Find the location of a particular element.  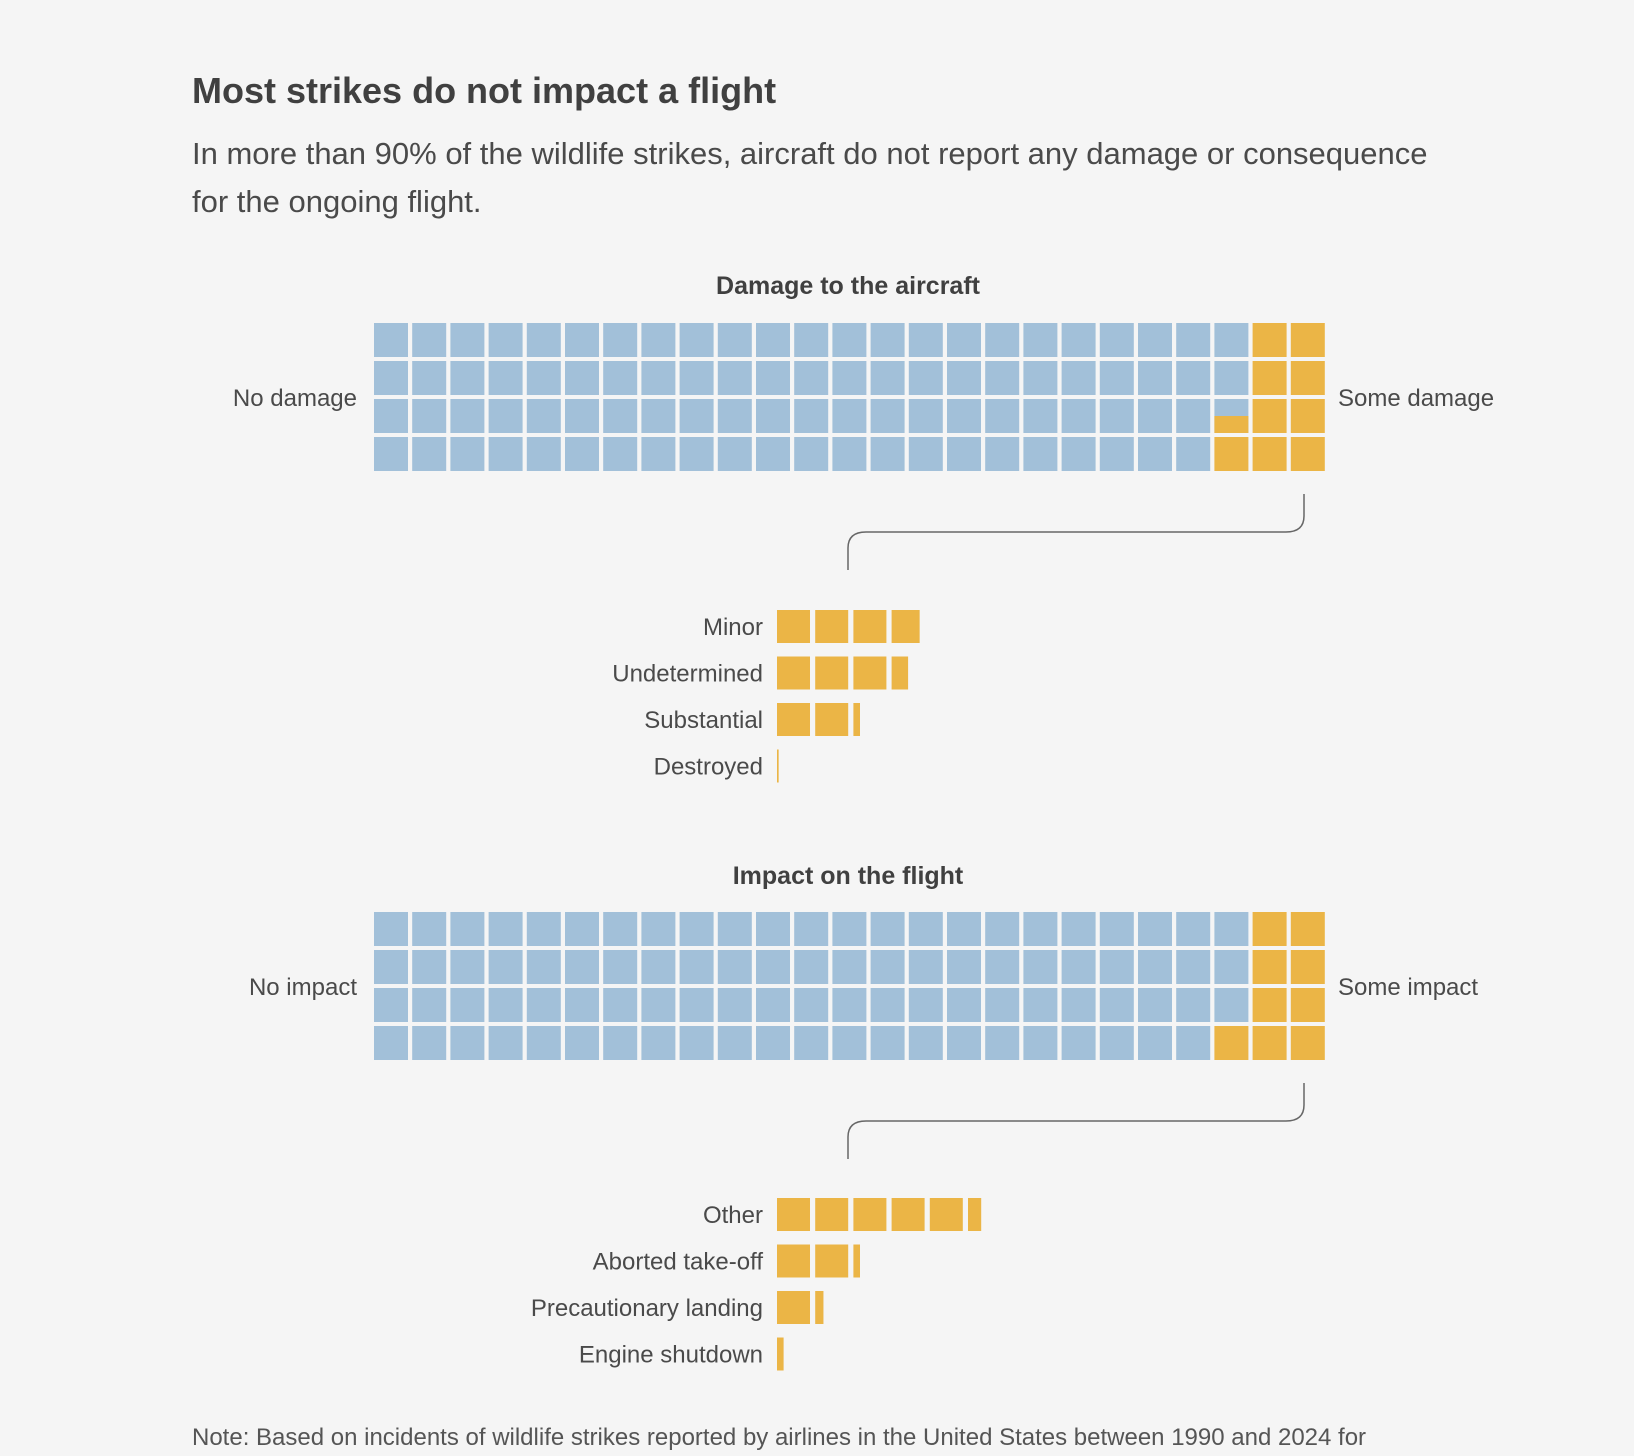

waffle-left-label: No damage is located at coordinates (295, 398).